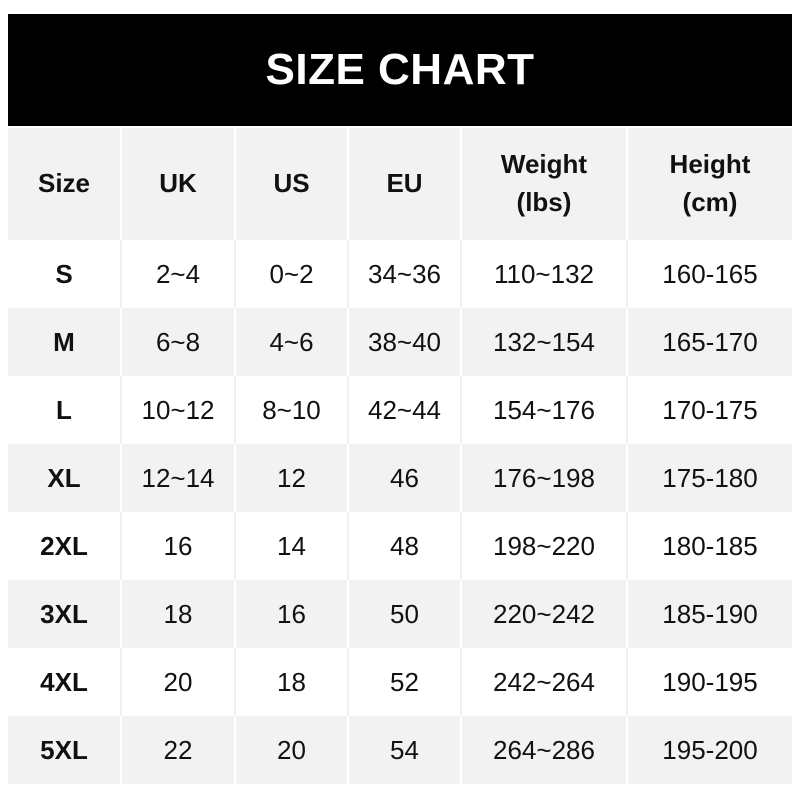 The width and height of the screenshot is (800, 800). I want to click on table-cell: 12~14, so click(177, 478).